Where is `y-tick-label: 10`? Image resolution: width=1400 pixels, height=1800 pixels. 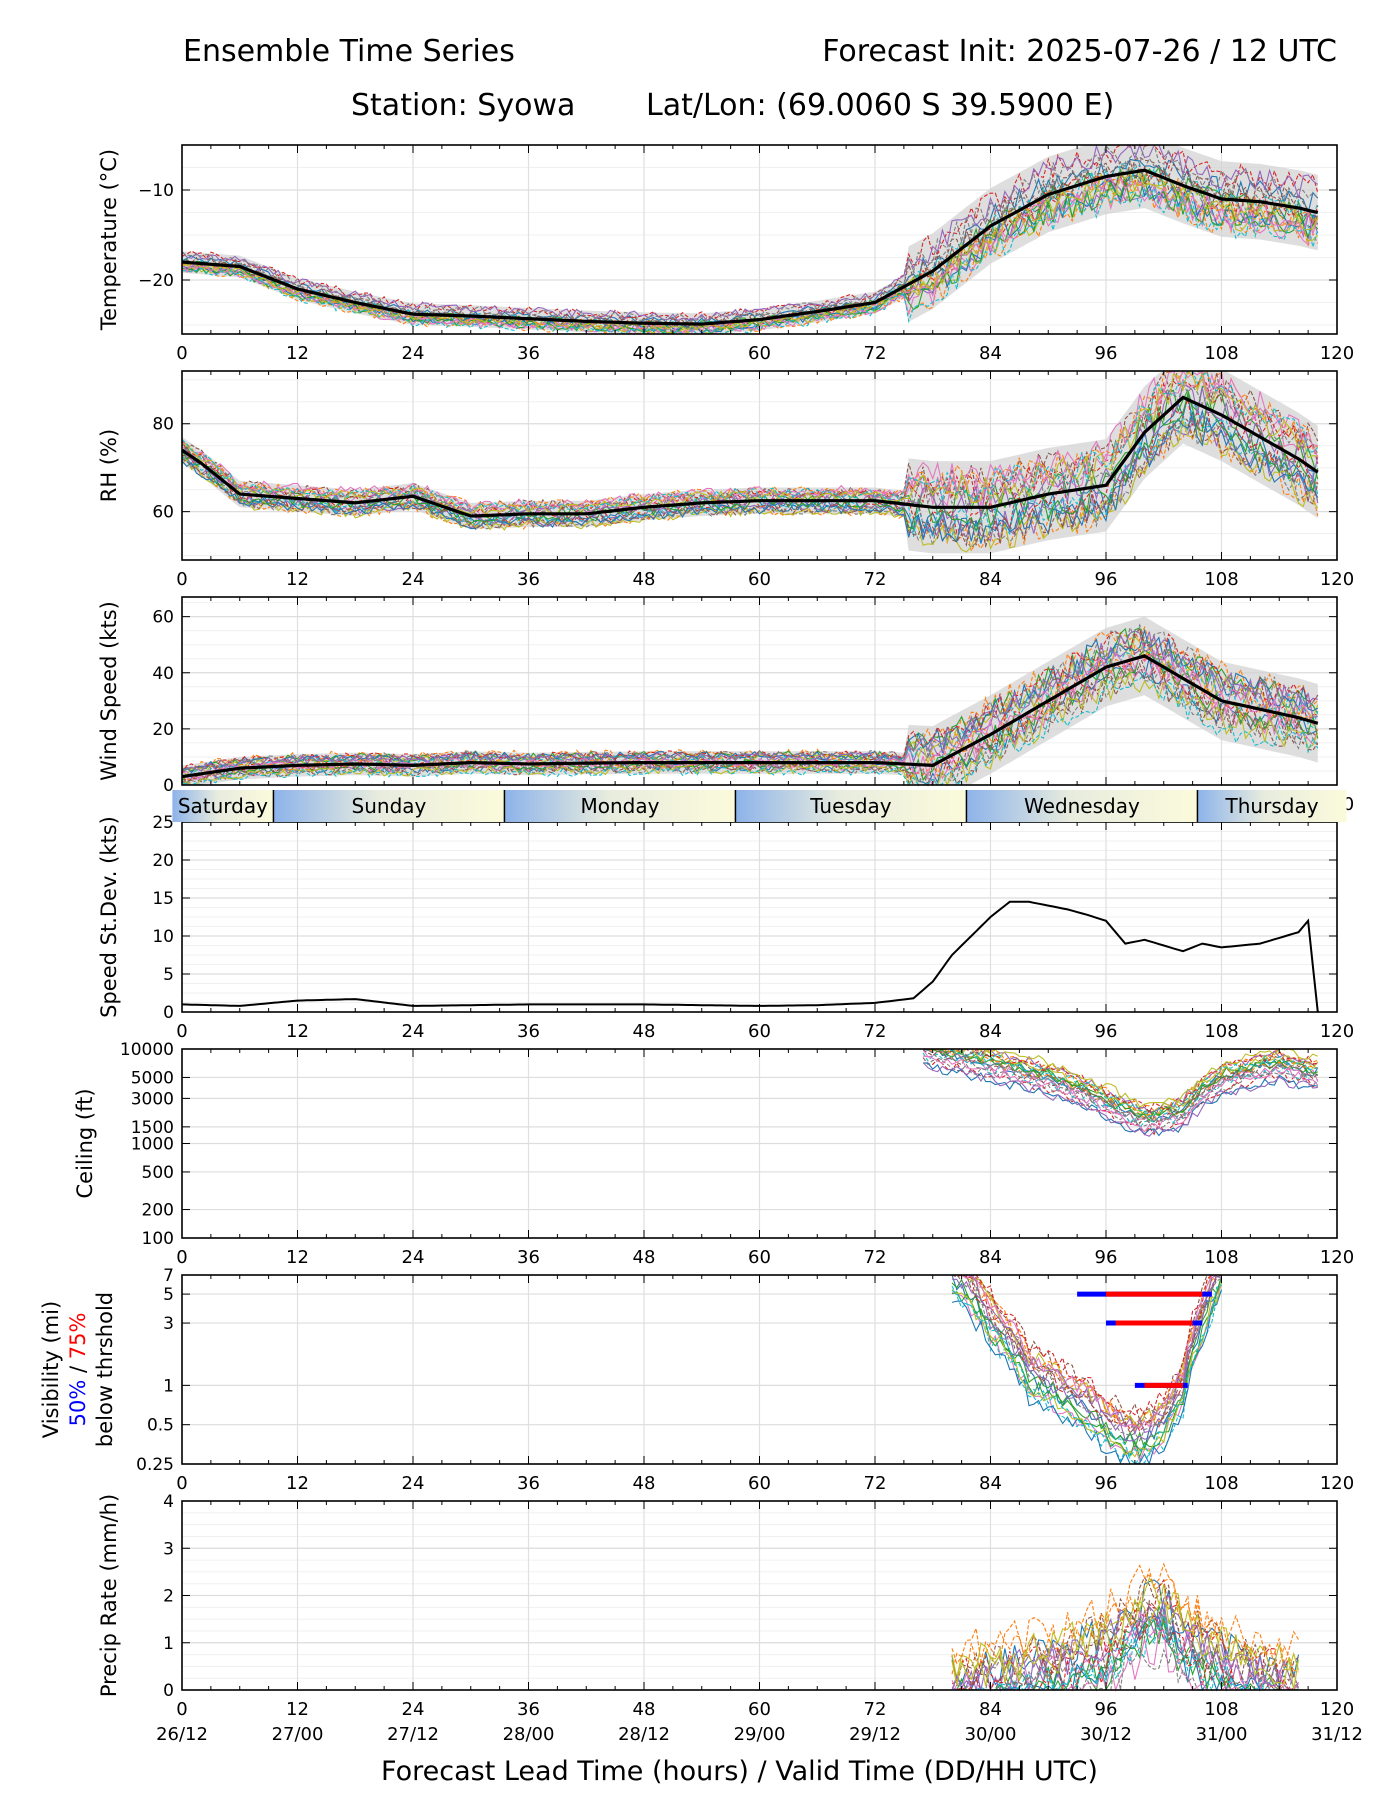 y-tick-label: 10 is located at coordinates (163, 937).